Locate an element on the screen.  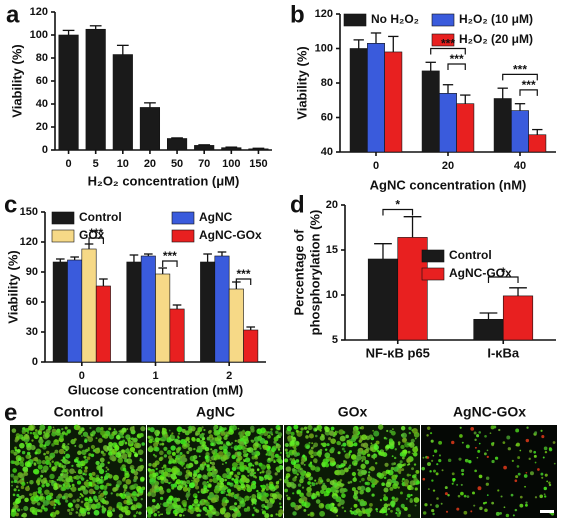
cells is located at coordinates (215, 471).